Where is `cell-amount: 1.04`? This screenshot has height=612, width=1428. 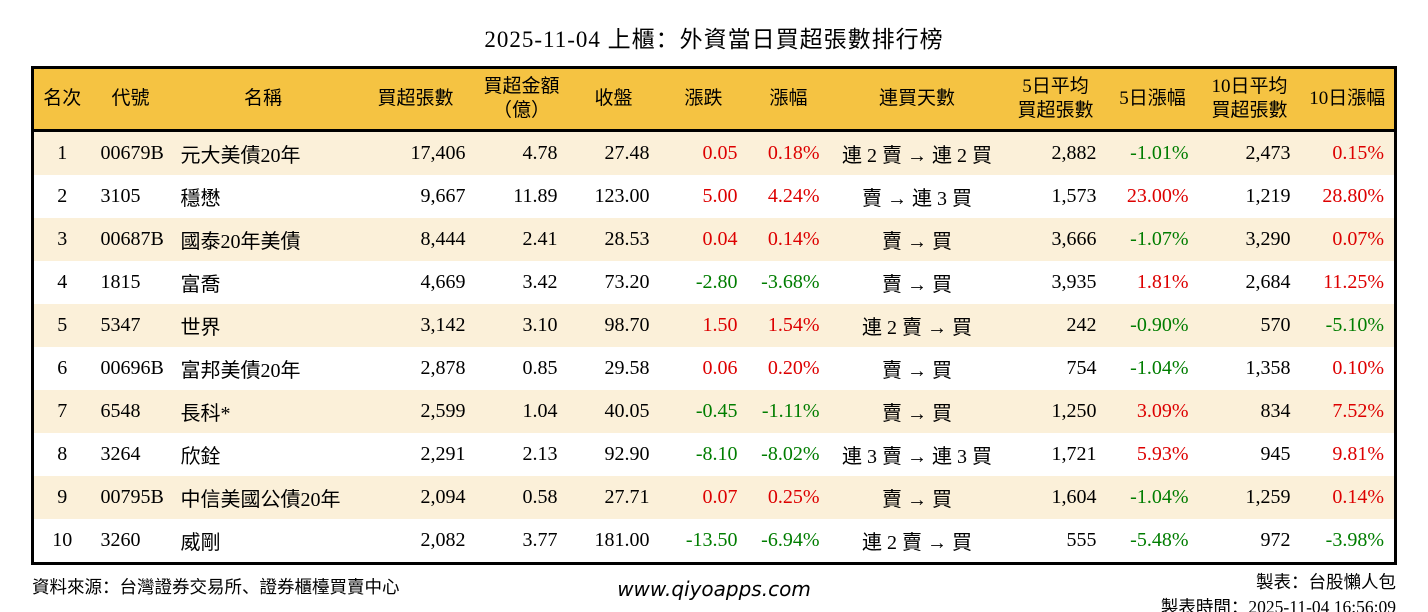 cell-amount: 1.04 is located at coordinates (540, 411).